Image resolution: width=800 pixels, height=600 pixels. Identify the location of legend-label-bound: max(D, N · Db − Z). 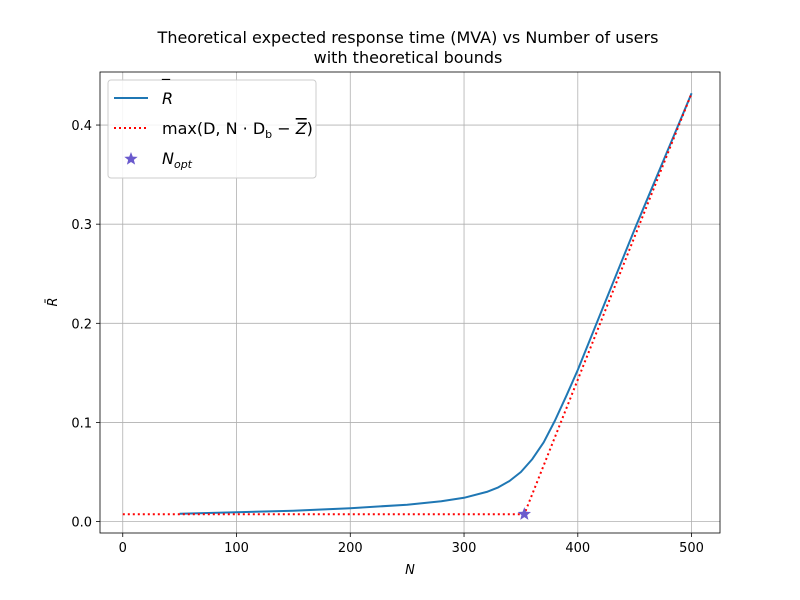
(237, 130).